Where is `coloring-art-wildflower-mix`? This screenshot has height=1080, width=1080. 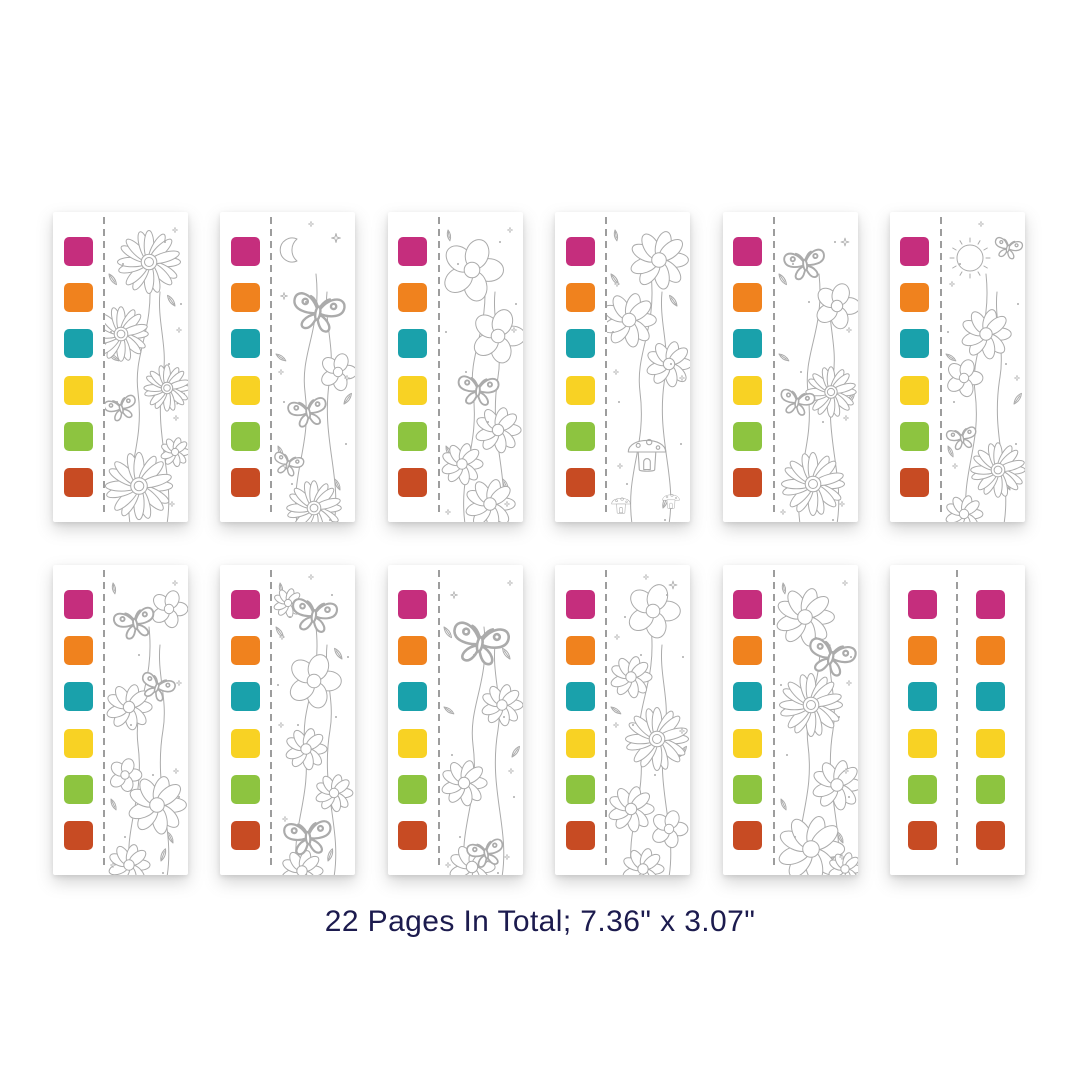
coloring-art-wildflower-mix is located at coordinates (648, 720).